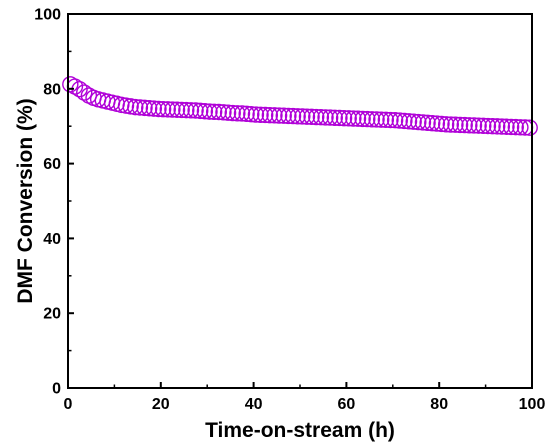 The image size is (550, 446). Describe the element at coordinates (52, 164) in the screenshot. I see `y-tick-label: 60` at that location.